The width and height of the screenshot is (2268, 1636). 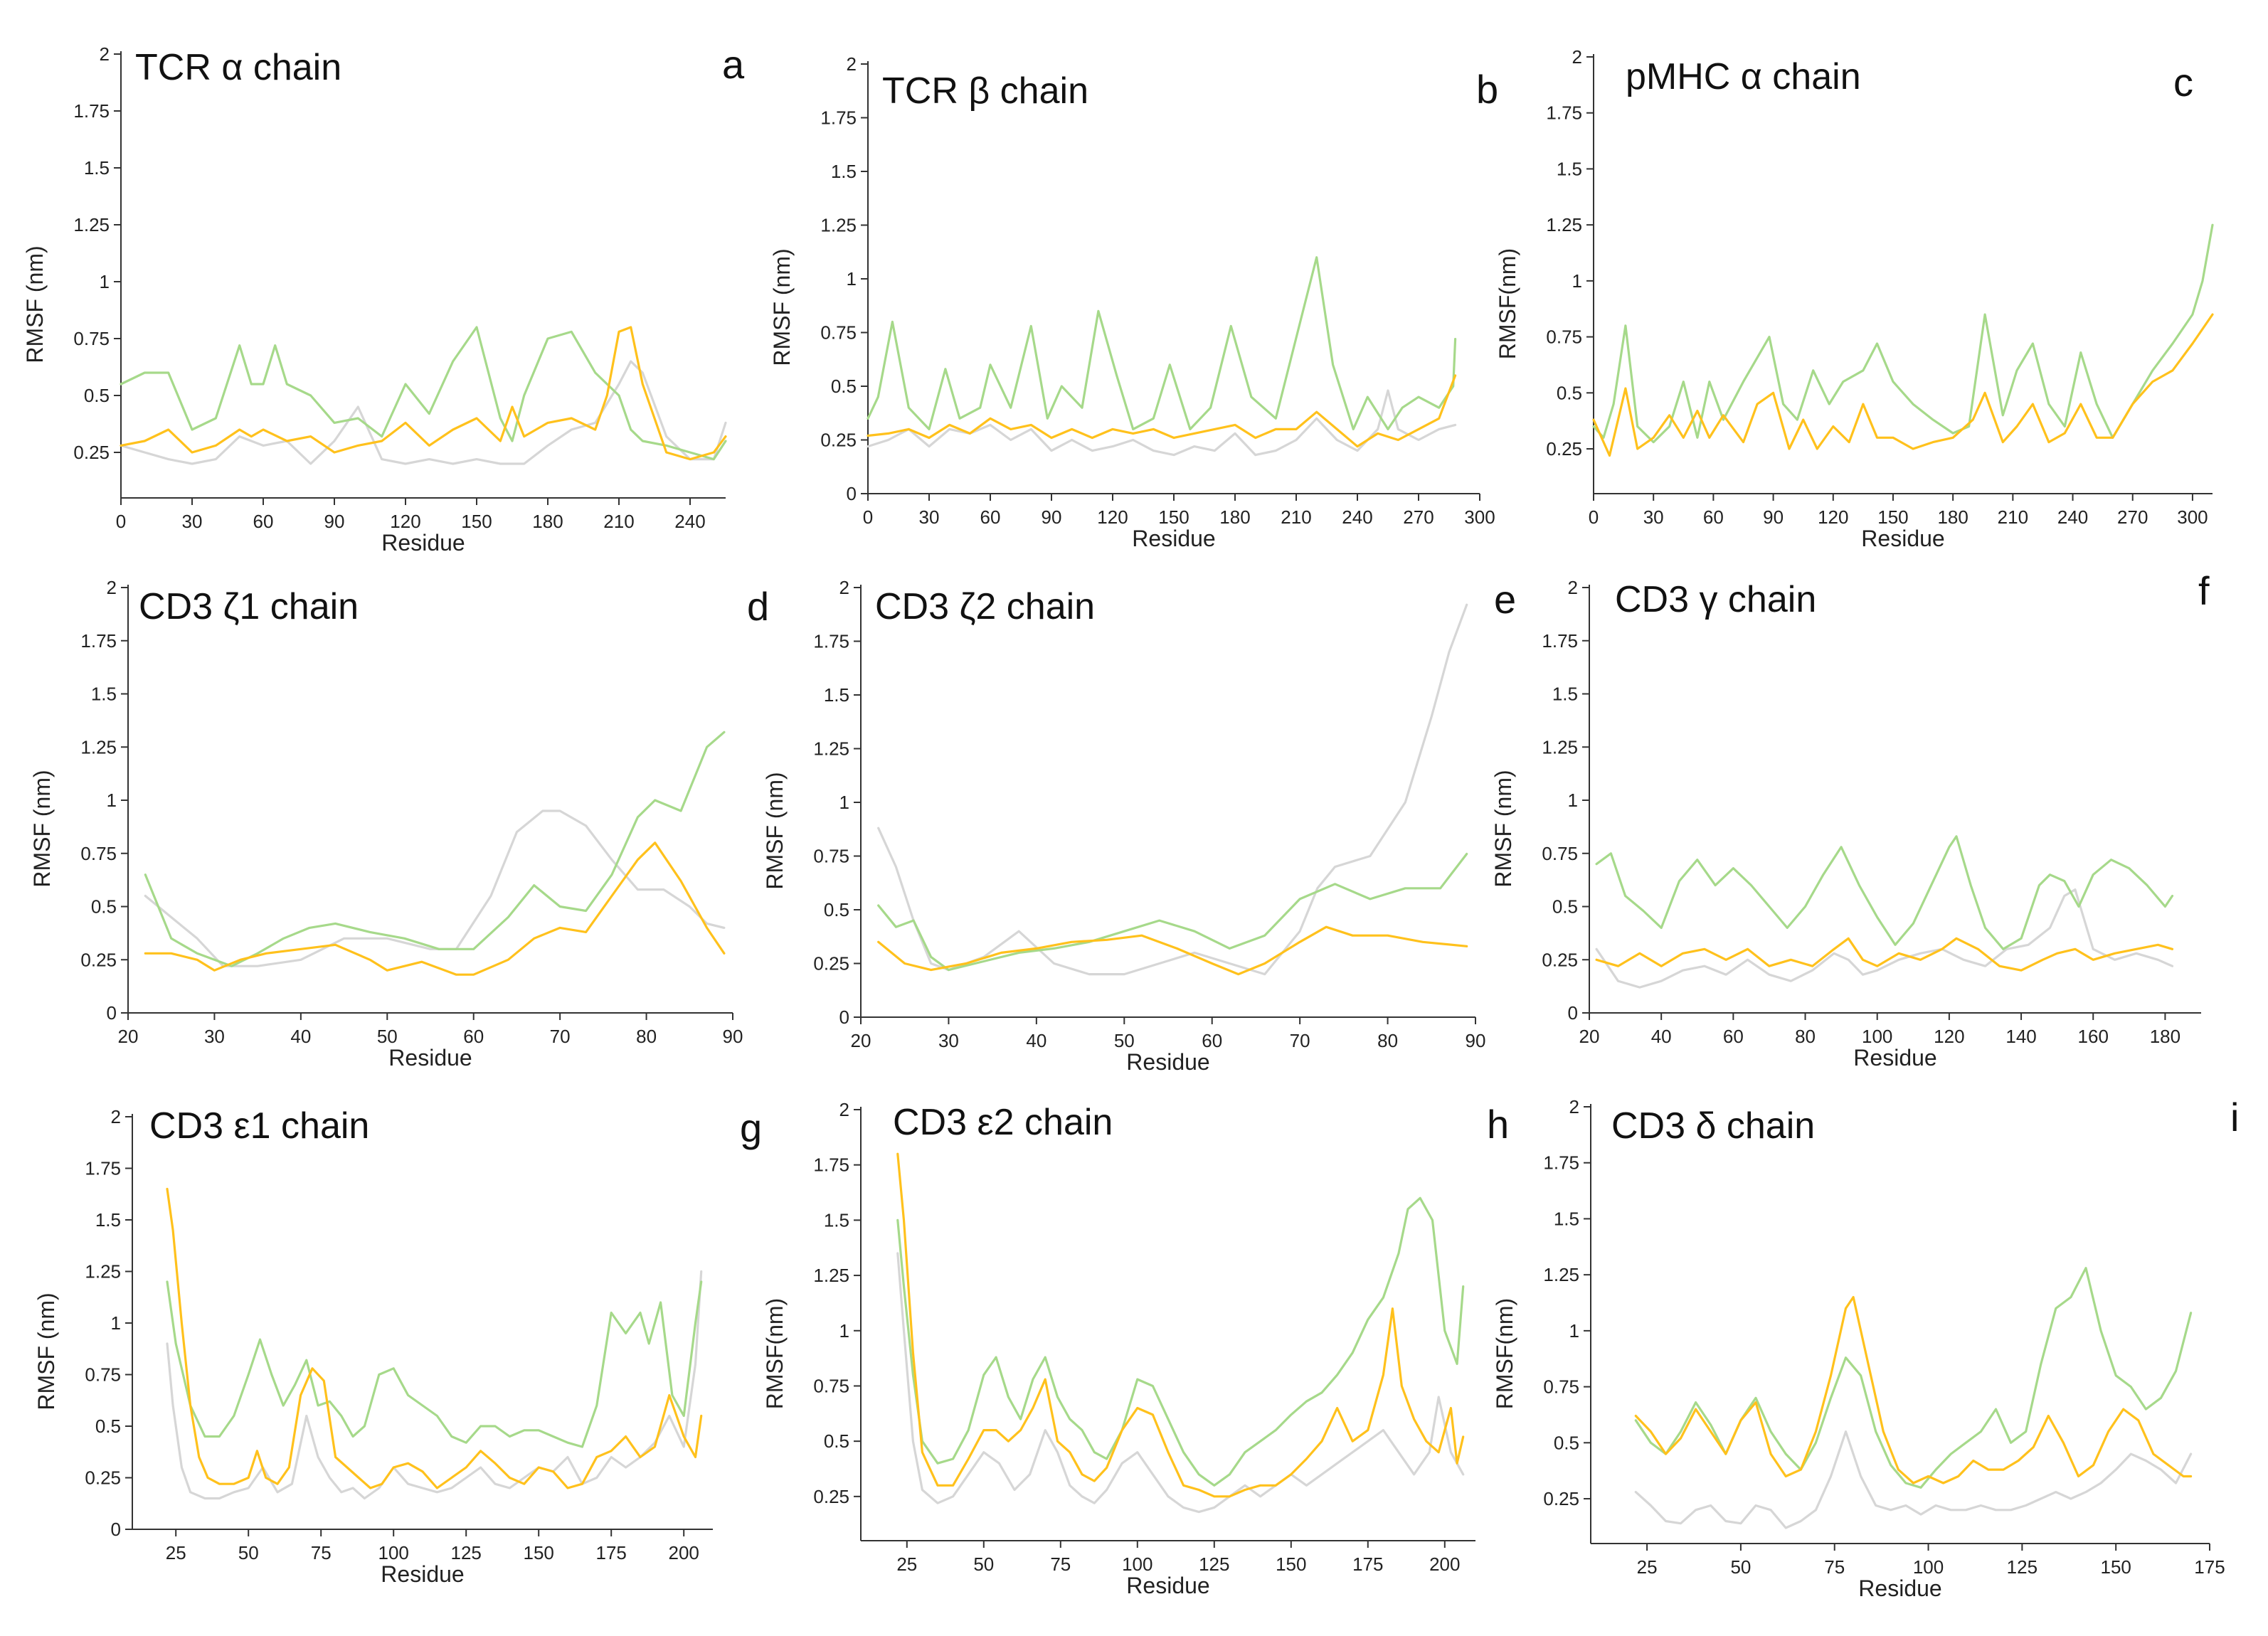 I want to click on x-tick-label: 120, so click(x=1833, y=517).